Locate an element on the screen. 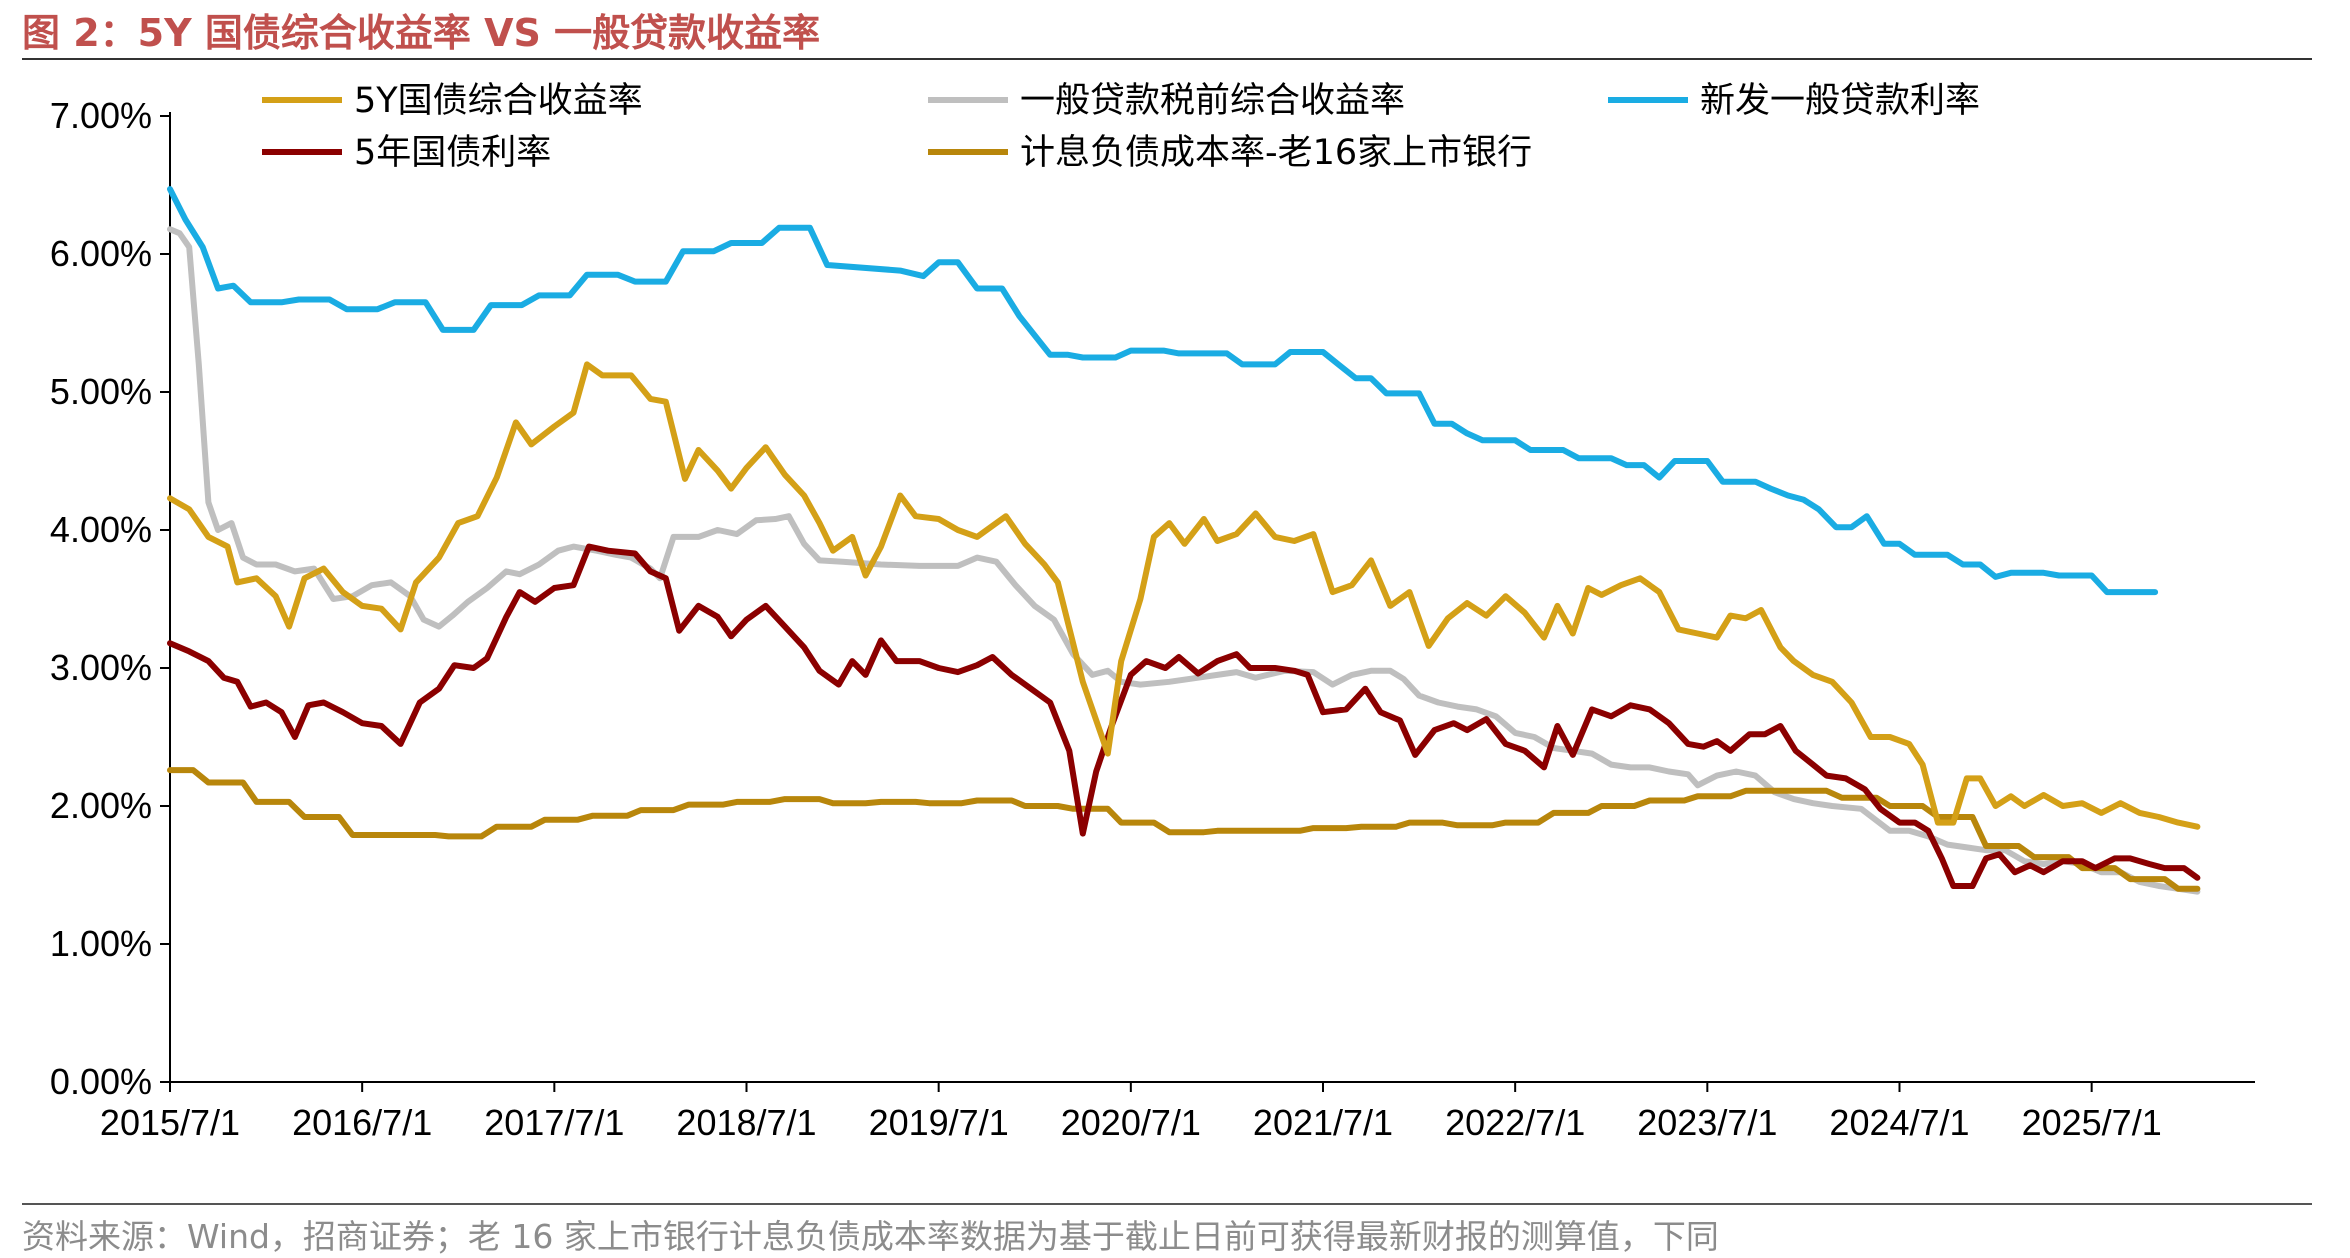  x-tick-label: 2017/7/1 is located at coordinates (554, 1122).